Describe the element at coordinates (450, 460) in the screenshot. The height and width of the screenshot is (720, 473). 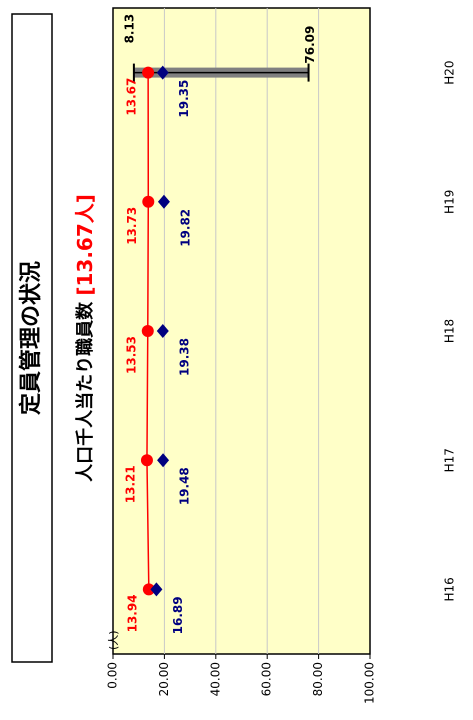
I see `category-label: H17` at that location.